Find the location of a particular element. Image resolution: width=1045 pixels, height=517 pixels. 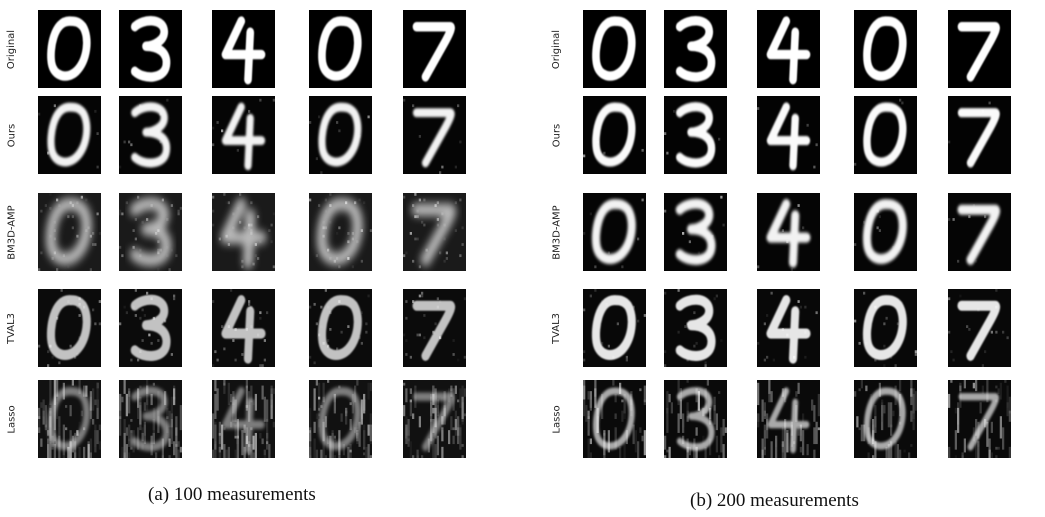

subfigure-caption: (b) 200 measurements is located at coordinates (774, 500).